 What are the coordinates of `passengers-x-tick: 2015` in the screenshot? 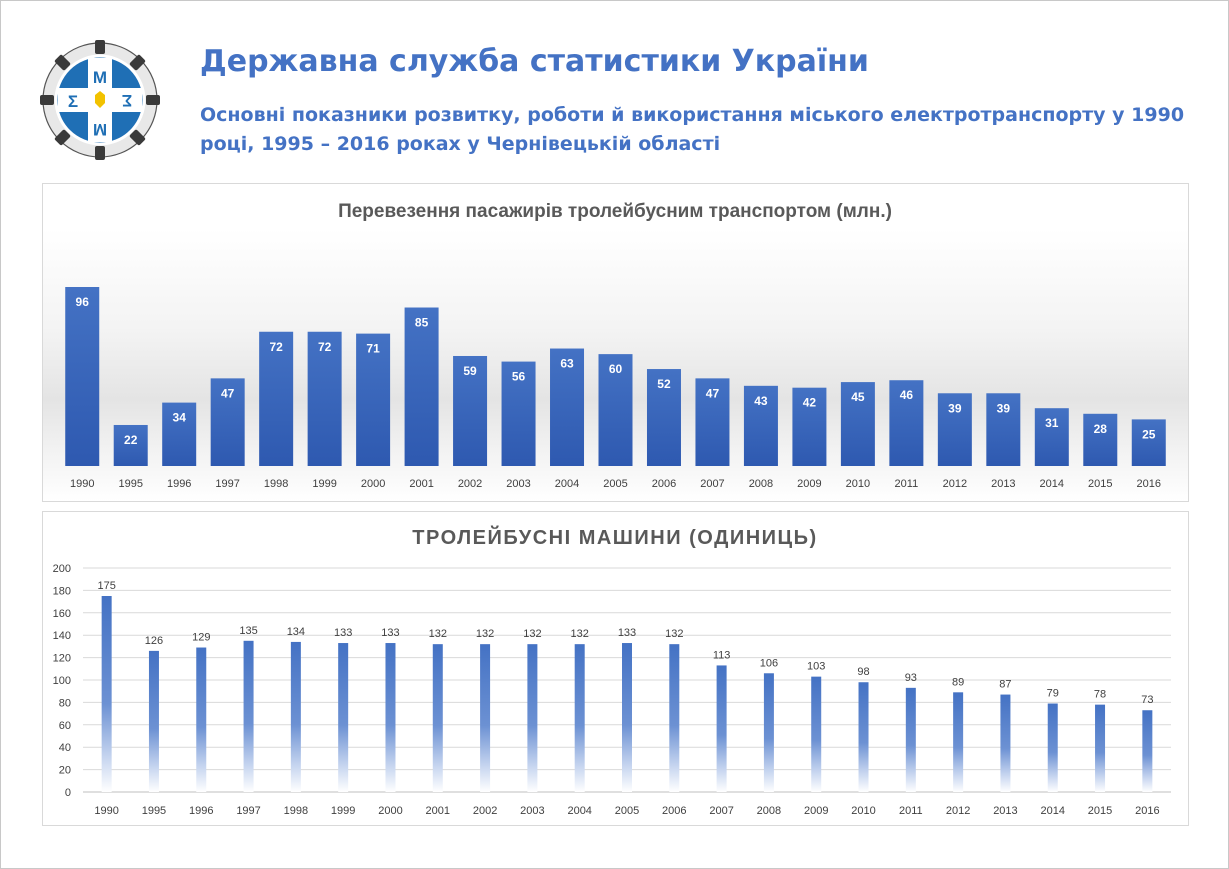 It's located at (1100, 484).